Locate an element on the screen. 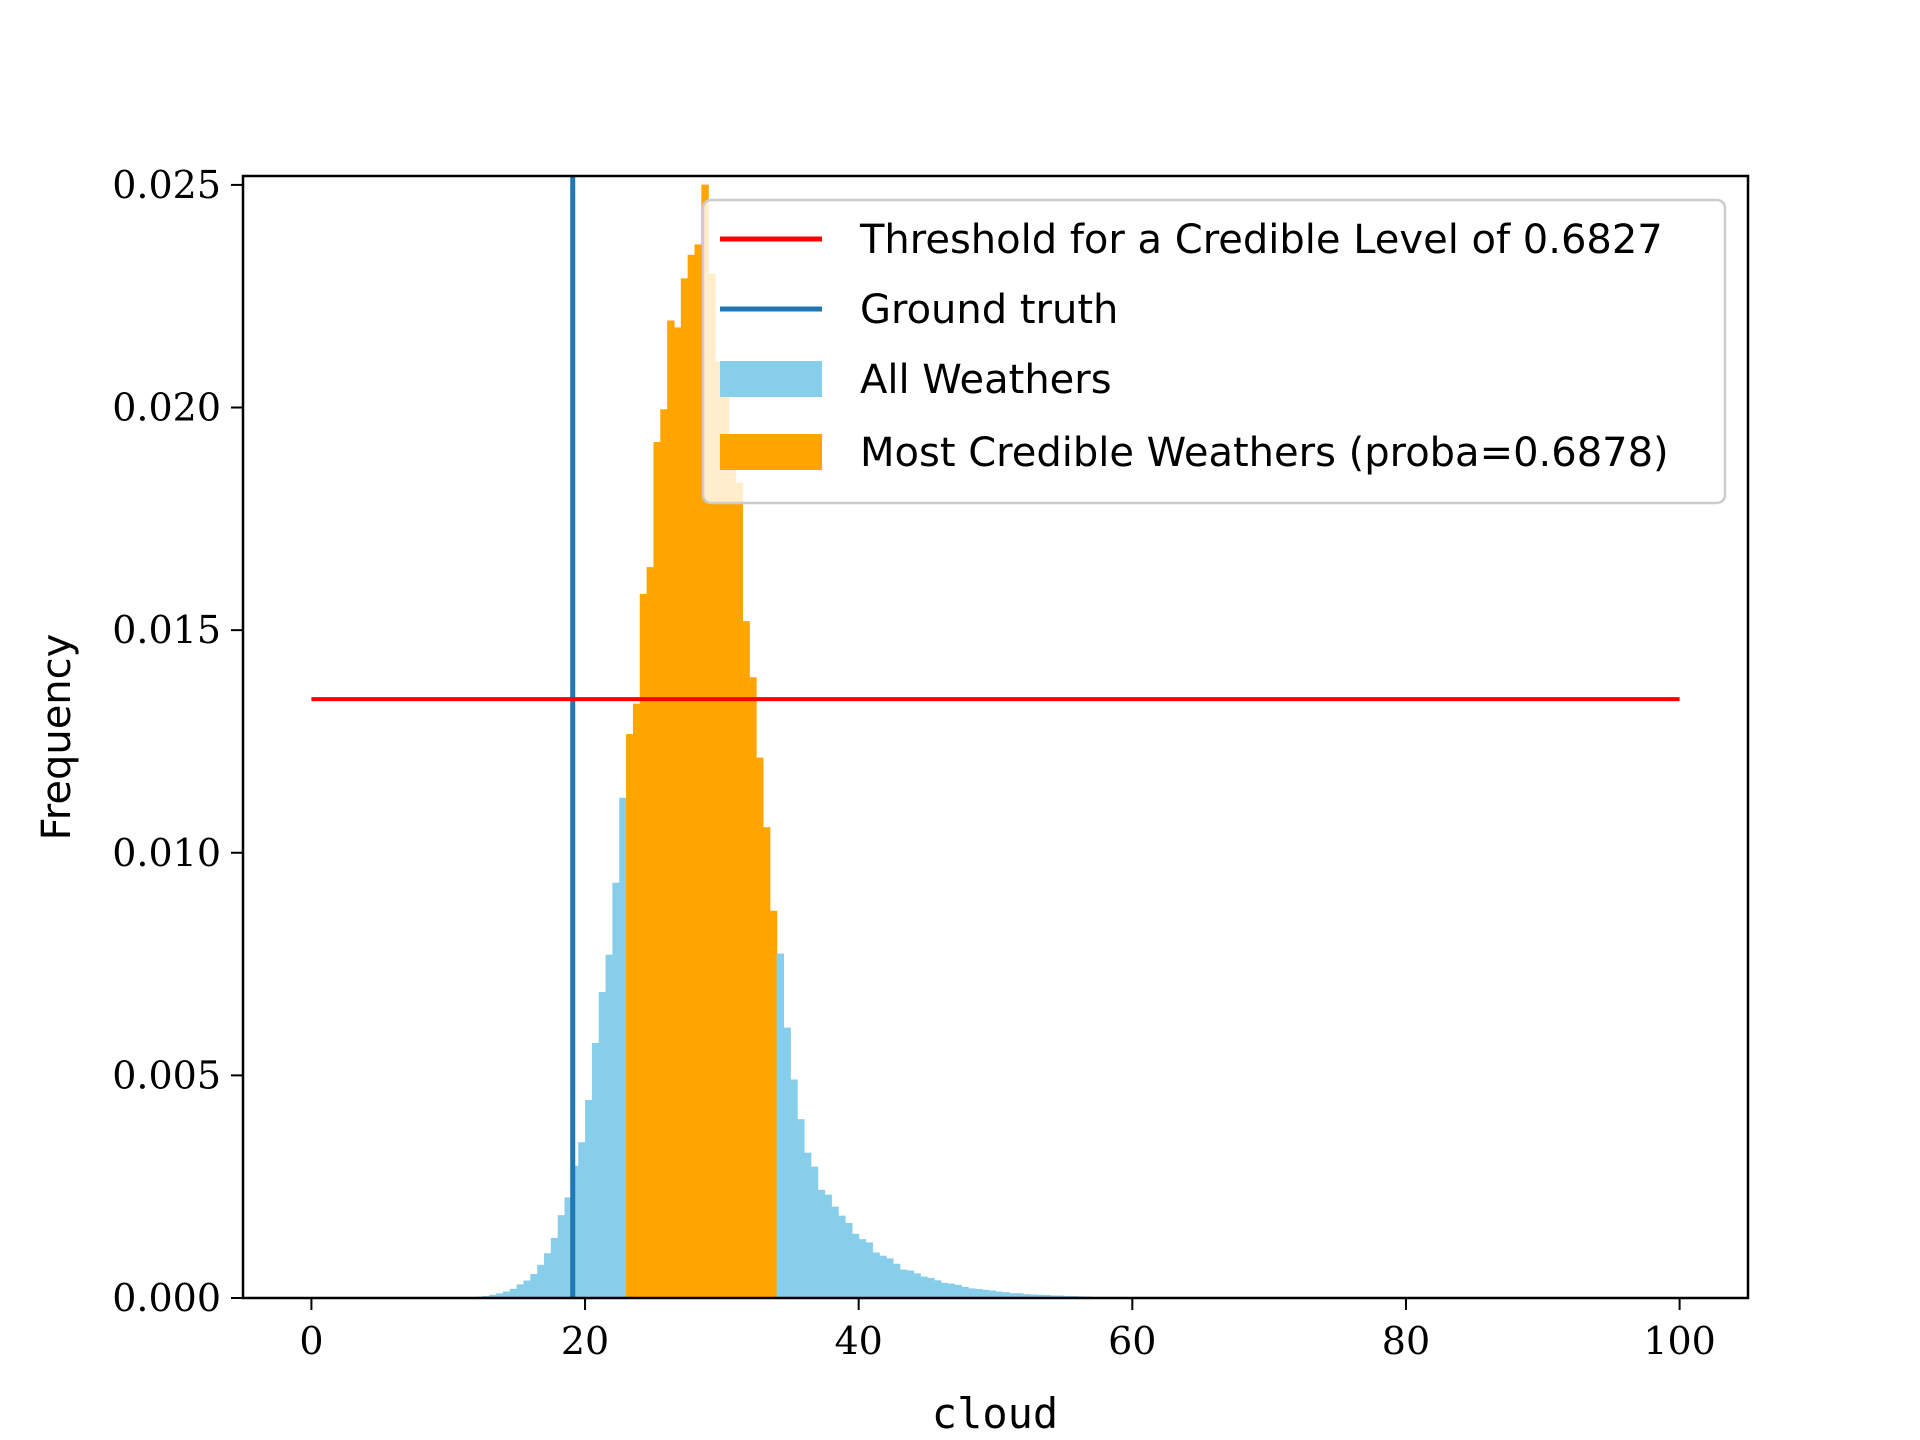  x-tick-label: 0 is located at coordinates (311, 1341).